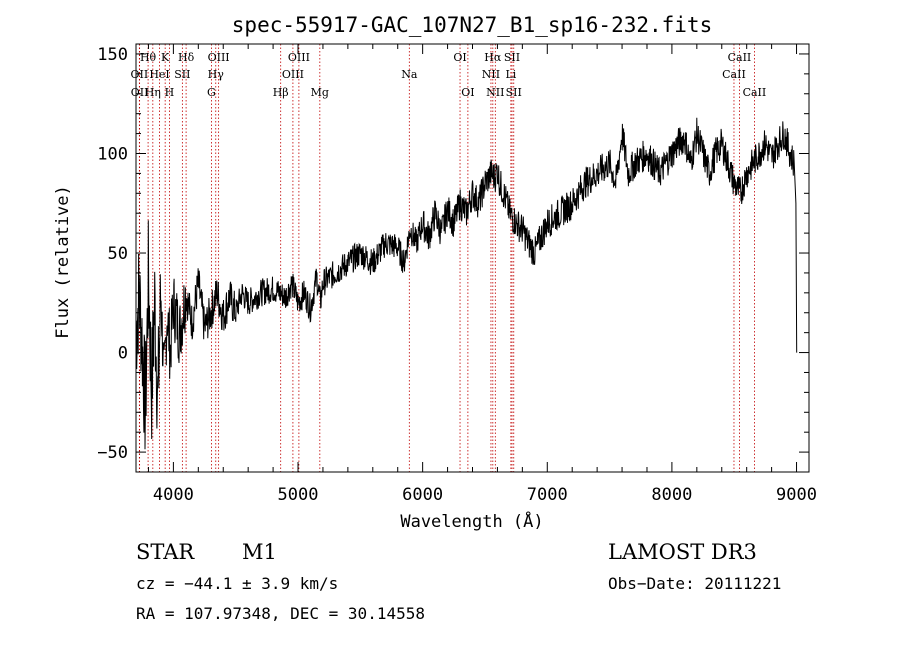 The height and width of the screenshot is (649, 900). I want to click on x-tick-label: 8000, so click(671, 495).